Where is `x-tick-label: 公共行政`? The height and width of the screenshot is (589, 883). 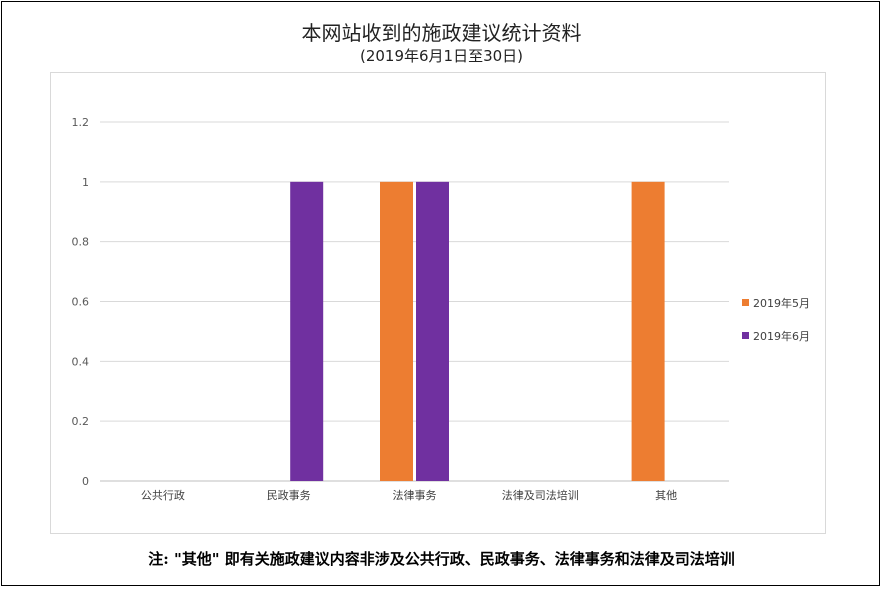
x-tick-label: 公共行政 is located at coordinates (163, 495).